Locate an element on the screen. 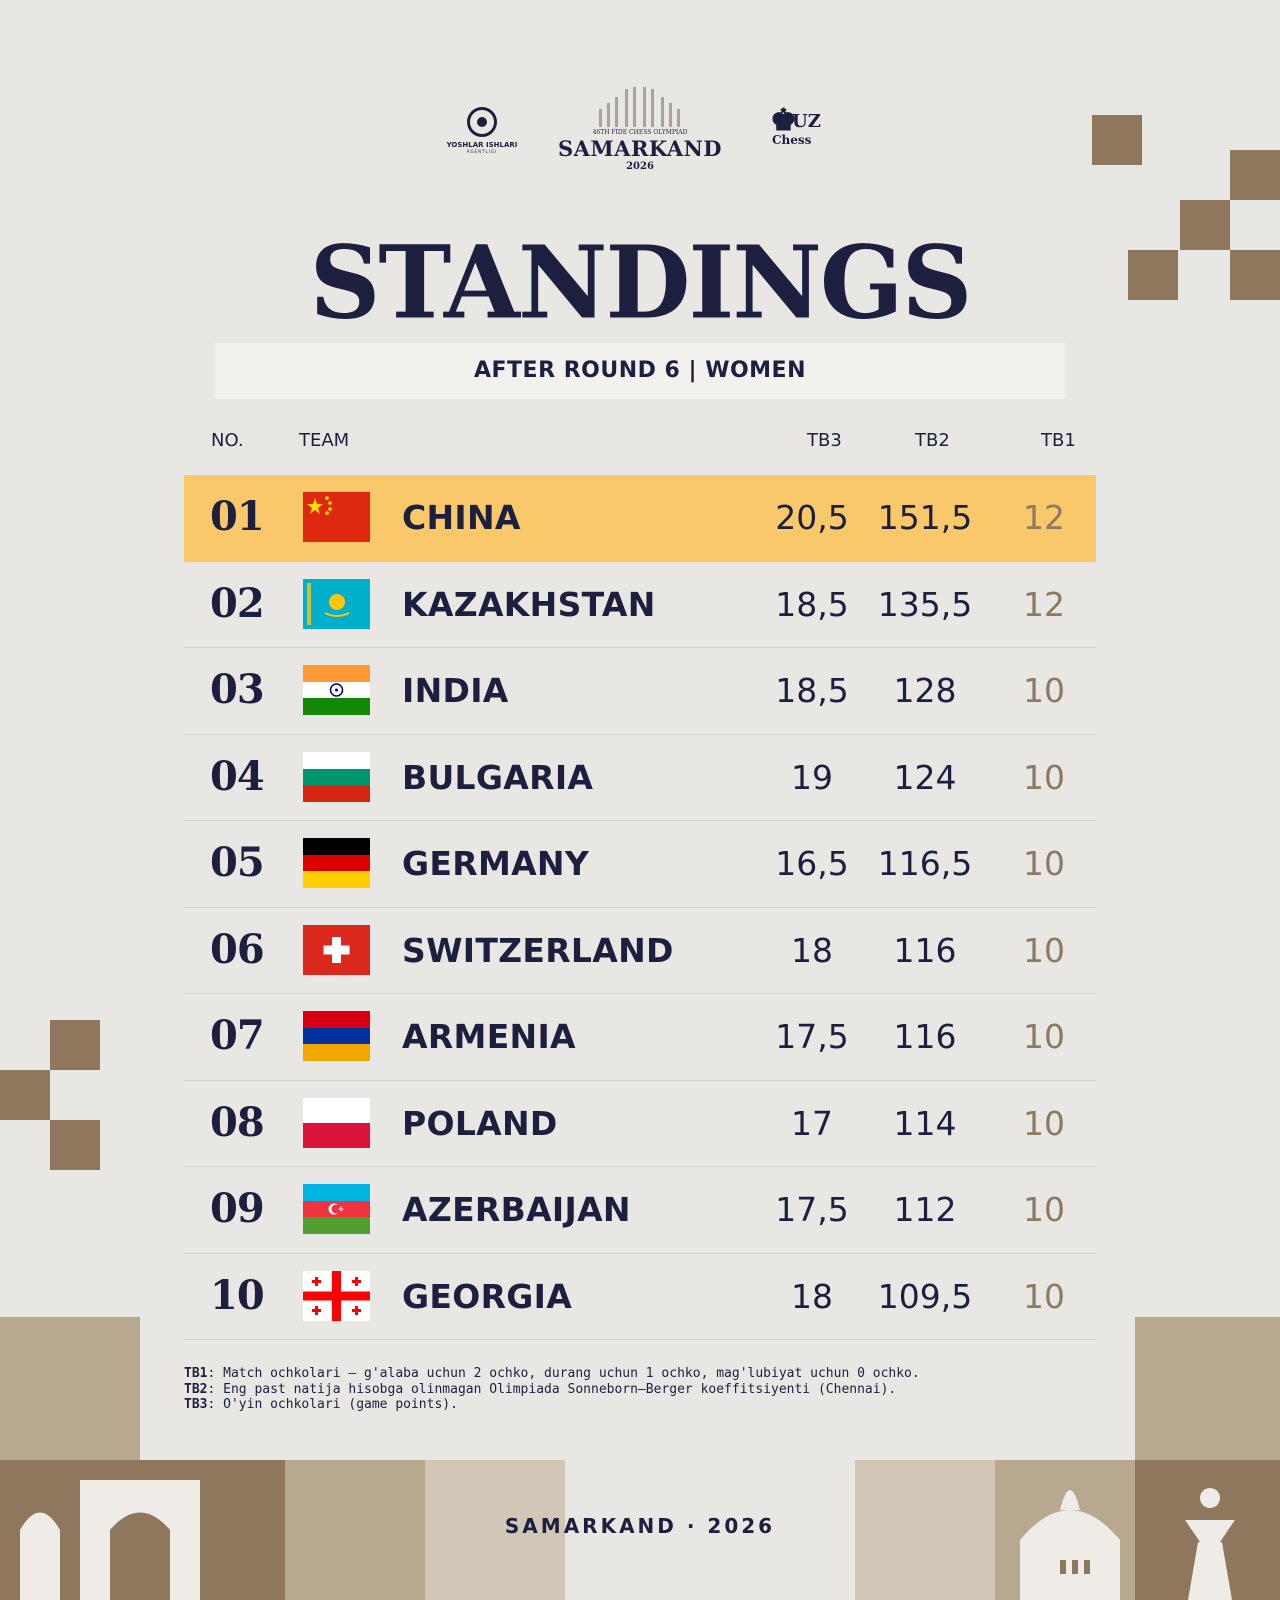 This screenshot has width=1280, height=1600. table-row: 04 BULGARIA 19 124 10 is located at coordinates (640, 778).